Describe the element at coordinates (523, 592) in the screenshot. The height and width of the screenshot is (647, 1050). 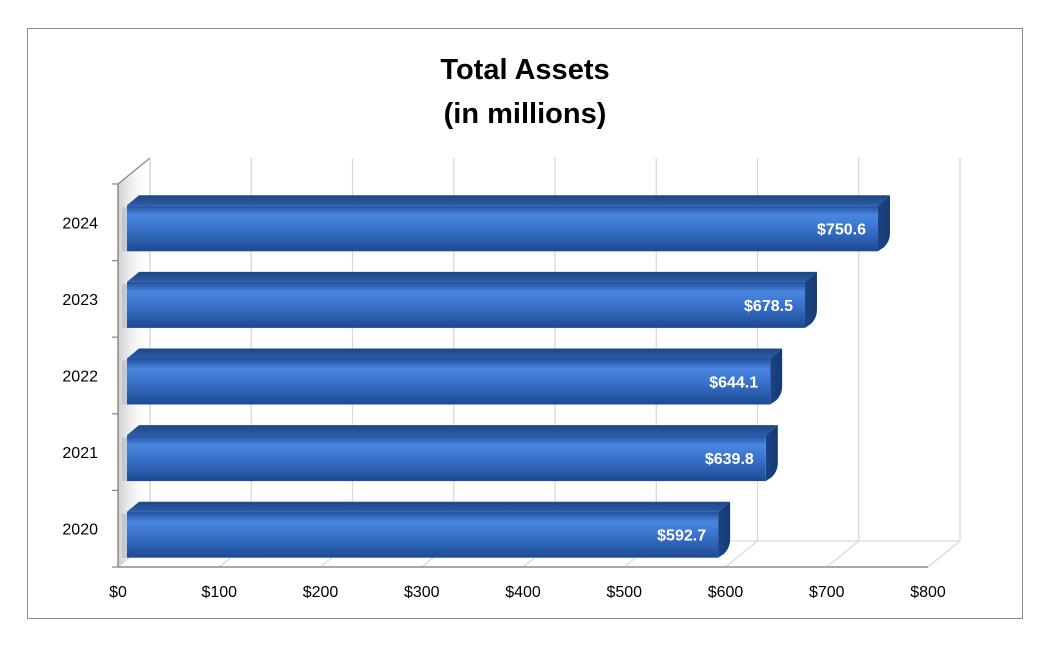
I see `x-tick-label: $400` at that location.